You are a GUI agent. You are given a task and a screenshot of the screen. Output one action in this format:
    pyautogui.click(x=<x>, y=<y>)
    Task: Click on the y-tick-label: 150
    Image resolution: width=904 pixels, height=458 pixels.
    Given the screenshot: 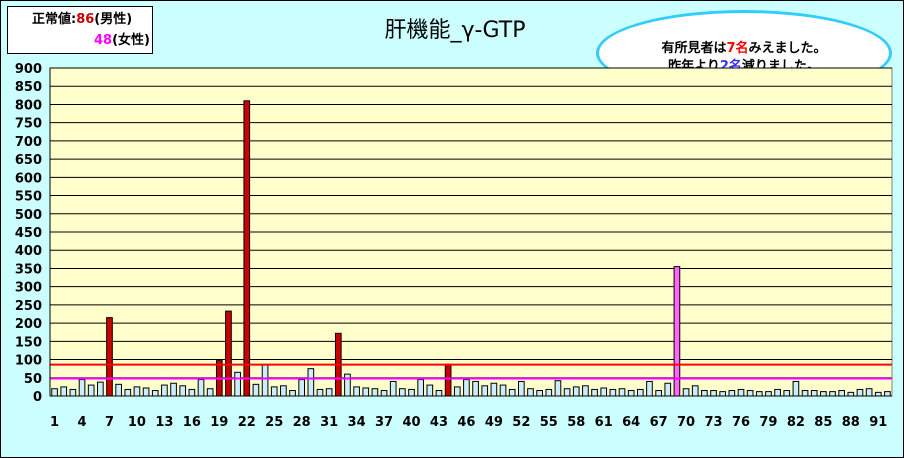 What is the action you would take?
    pyautogui.click(x=28, y=342)
    